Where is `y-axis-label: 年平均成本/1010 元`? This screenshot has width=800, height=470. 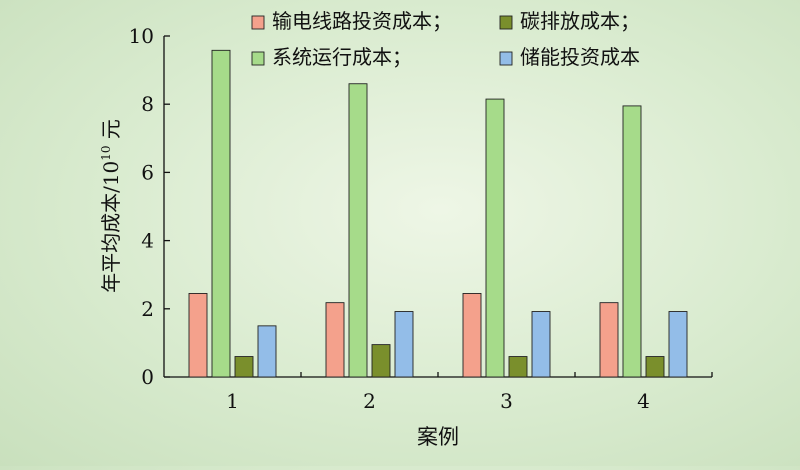 y-axis-label: 年平均成本/1010 元 is located at coordinates (111, 206).